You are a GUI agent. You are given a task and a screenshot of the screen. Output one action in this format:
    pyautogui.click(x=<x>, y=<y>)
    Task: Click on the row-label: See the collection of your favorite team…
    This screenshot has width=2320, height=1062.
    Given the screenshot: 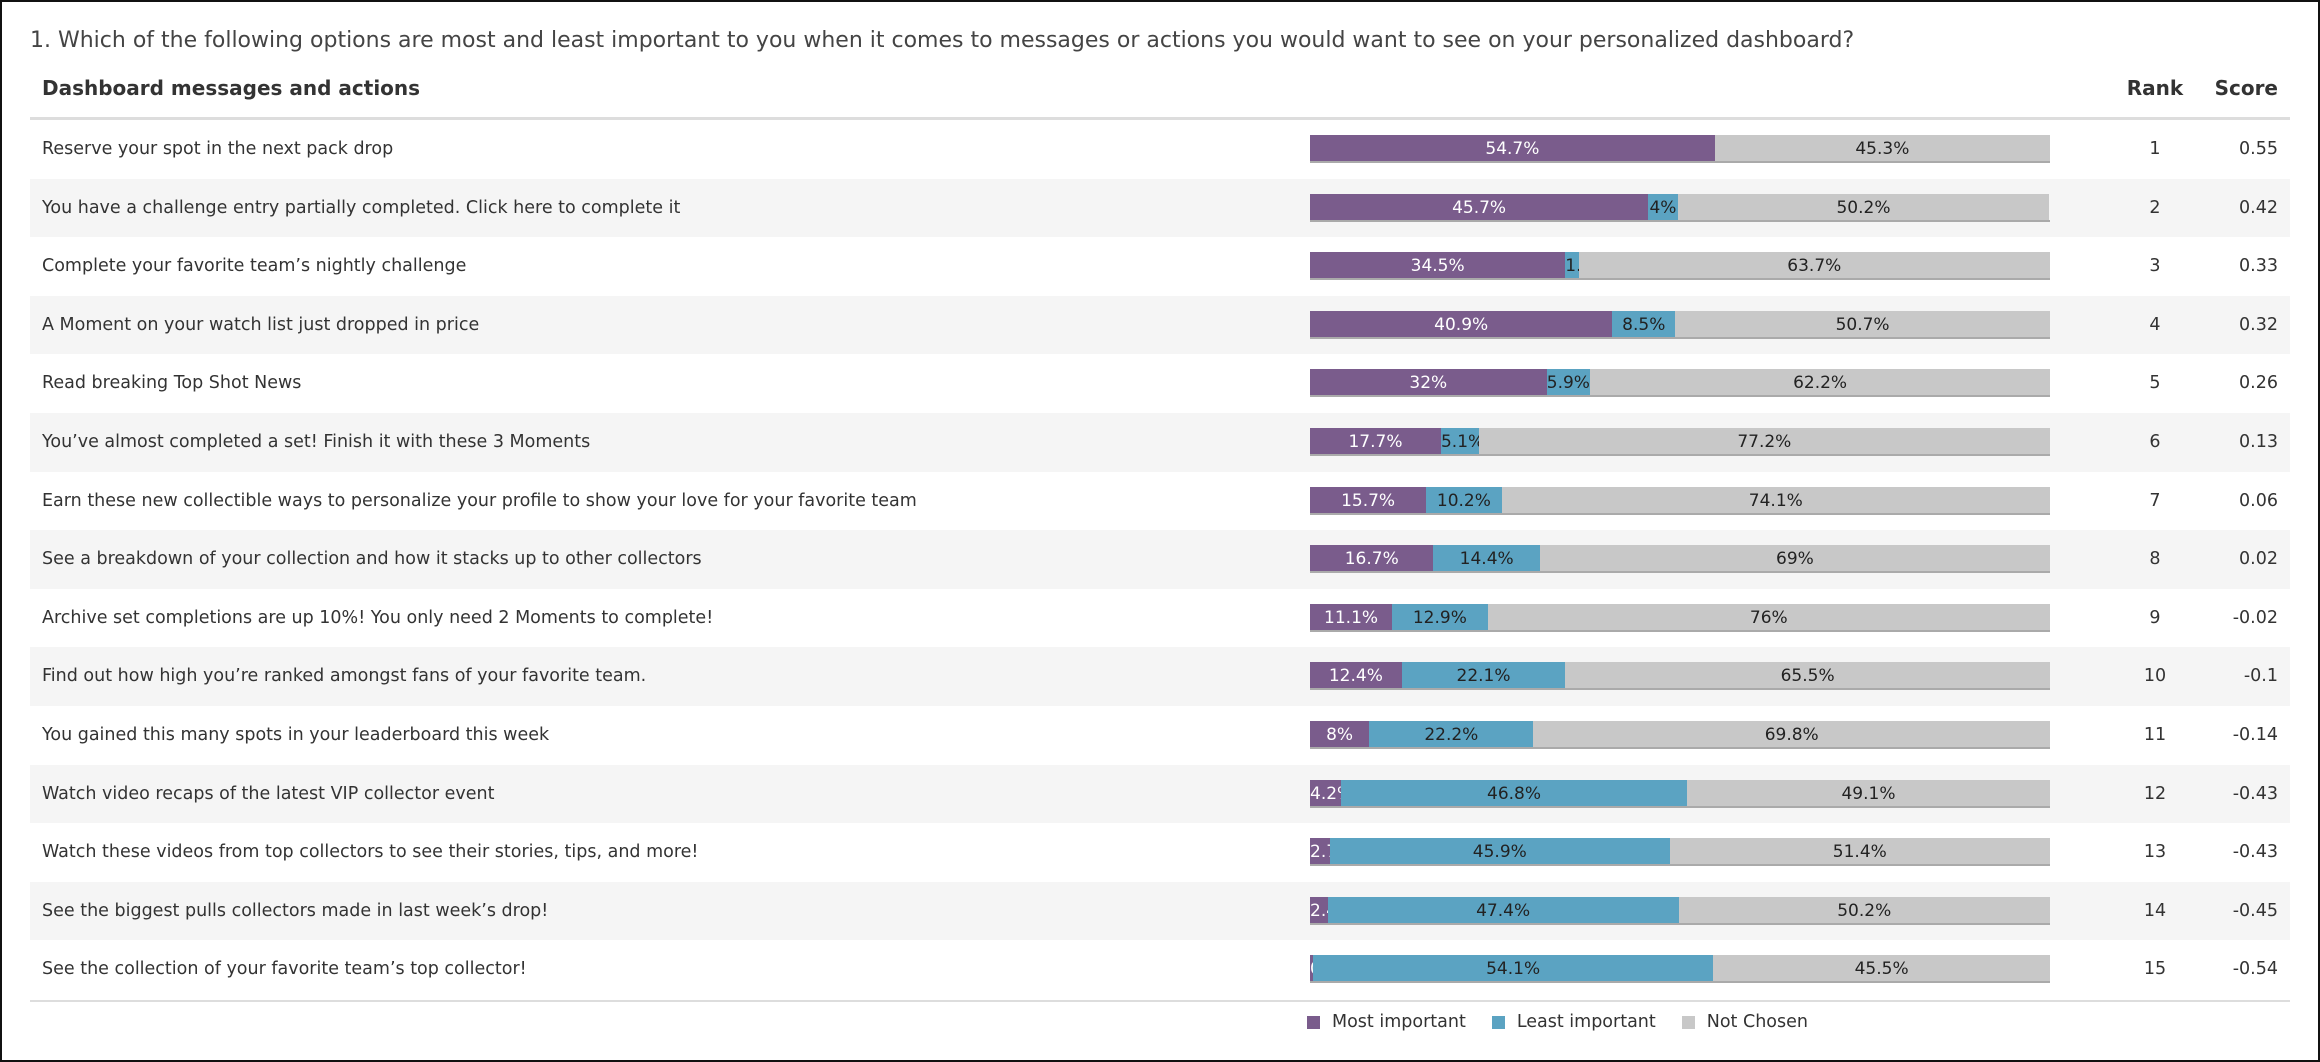 What is the action you would take?
    pyautogui.click(x=284, y=969)
    